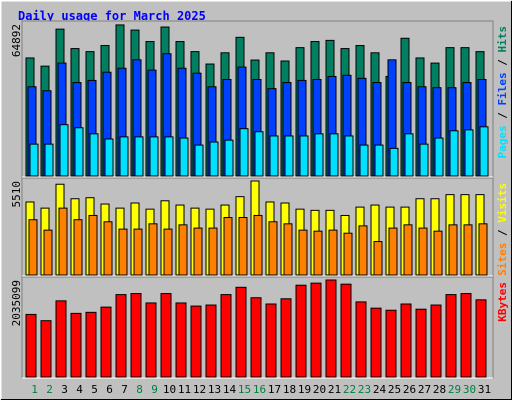 The height and width of the screenshot is (400, 512). Describe the element at coordinates (349, 389) in the screenshot. I see `x-tick-label: 22` at that location.